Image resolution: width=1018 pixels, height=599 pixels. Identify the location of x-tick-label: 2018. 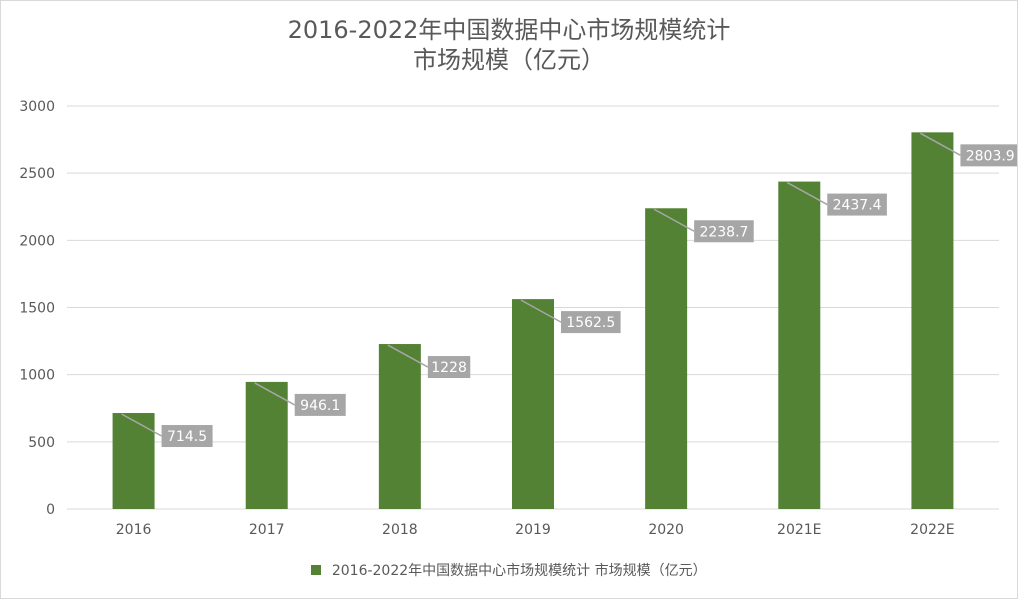
(400, 530).